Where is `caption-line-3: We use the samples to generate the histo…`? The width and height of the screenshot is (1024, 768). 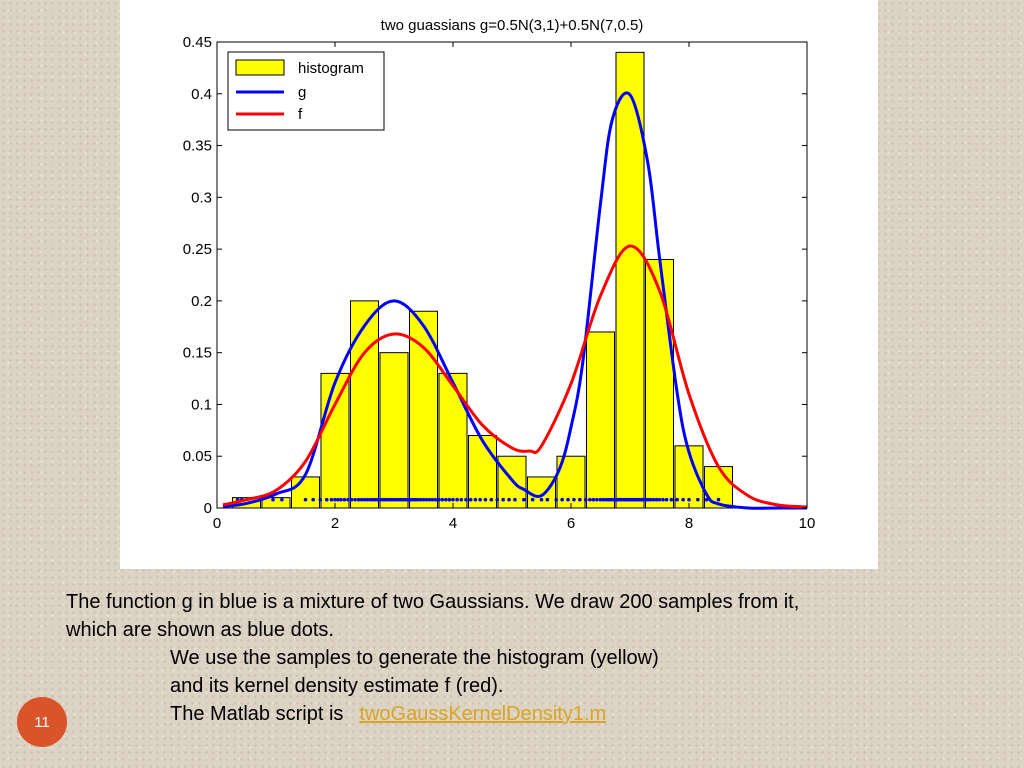
caption-line-3: We use the samples to generate the histo… is located at coordinates (414, 658).